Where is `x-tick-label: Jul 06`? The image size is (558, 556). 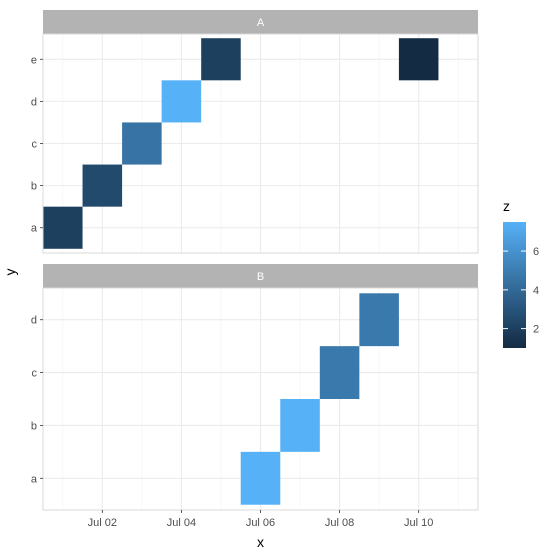 x-tick-label: Jul 06 is located at coordinates (260, 523).